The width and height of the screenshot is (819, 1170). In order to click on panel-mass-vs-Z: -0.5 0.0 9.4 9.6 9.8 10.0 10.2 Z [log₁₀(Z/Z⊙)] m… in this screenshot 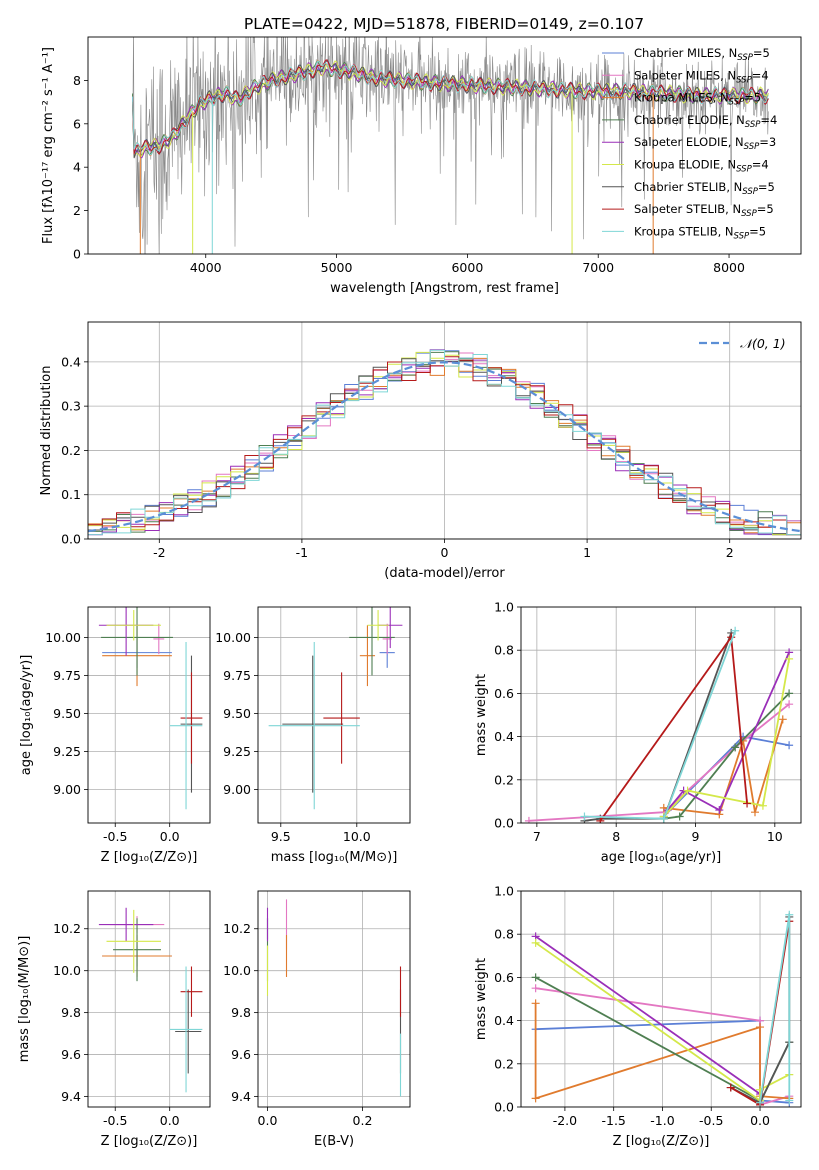, I will do `click(114, 1019)`.